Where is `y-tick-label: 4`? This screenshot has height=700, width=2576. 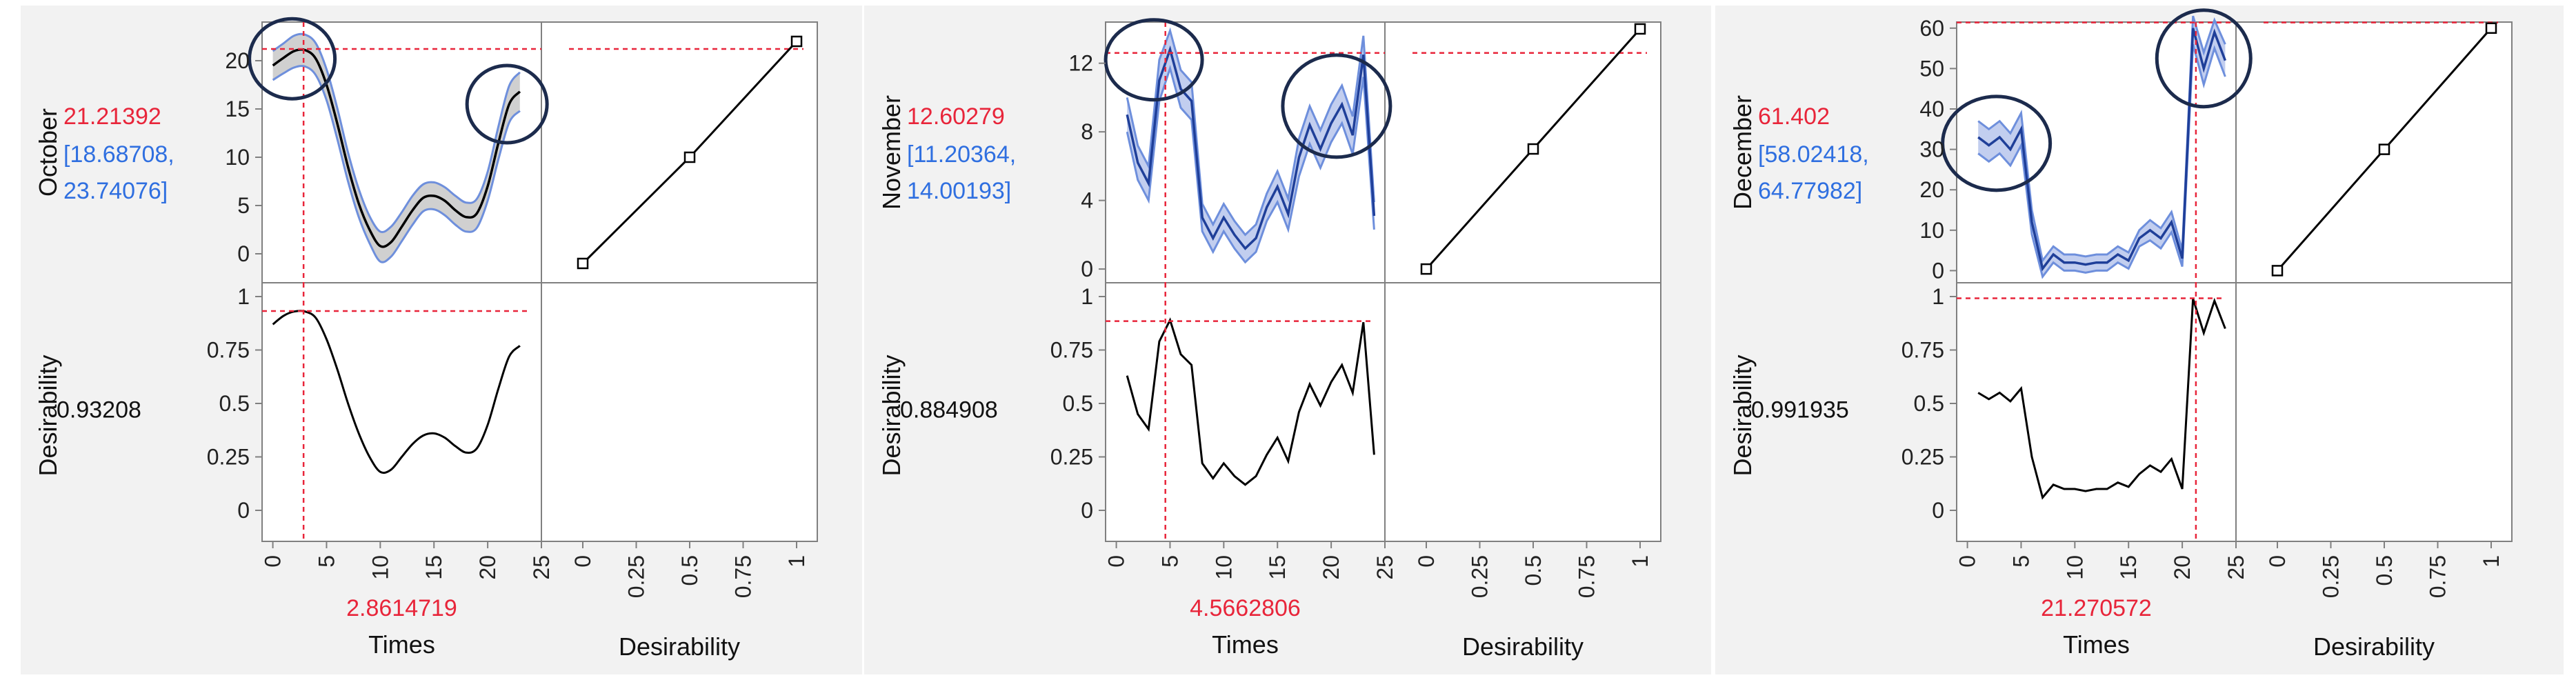
y-tick-label: 4 is located at coordinates (1087, 200).